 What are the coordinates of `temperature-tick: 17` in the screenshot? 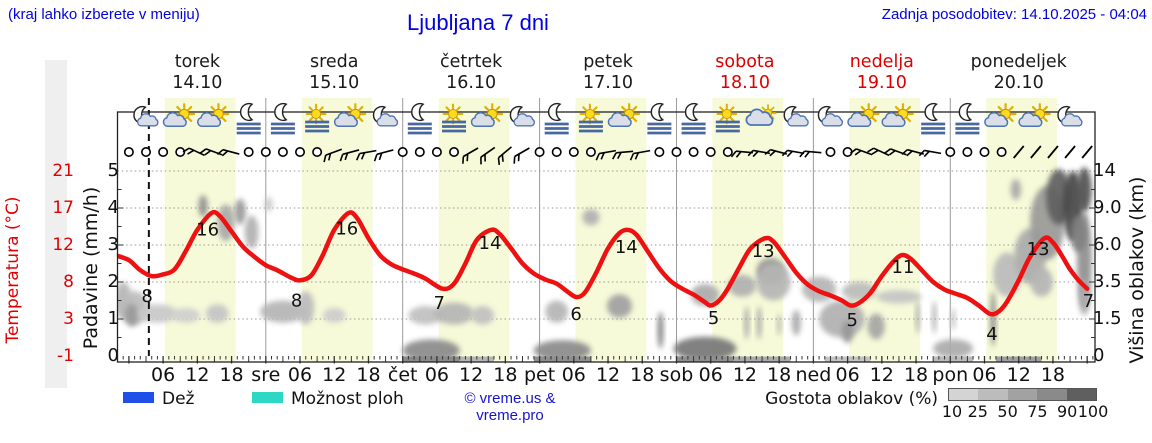 It's located at (63, 208).